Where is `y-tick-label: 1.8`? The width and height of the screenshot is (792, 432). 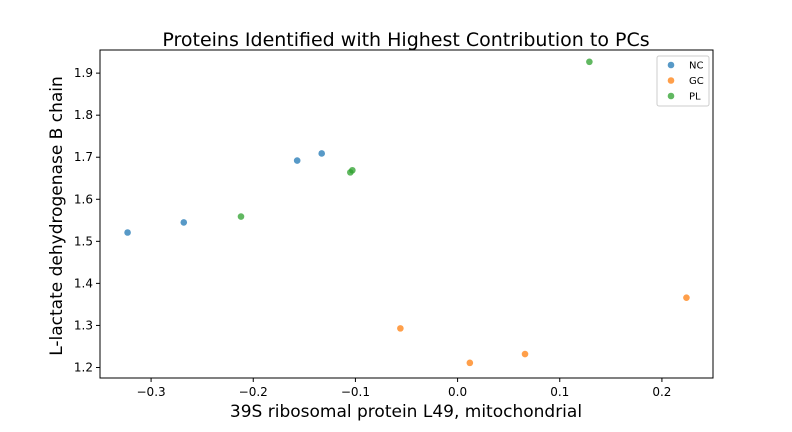
y-tick-label: 1.8 is located at coordinates (83, 115).